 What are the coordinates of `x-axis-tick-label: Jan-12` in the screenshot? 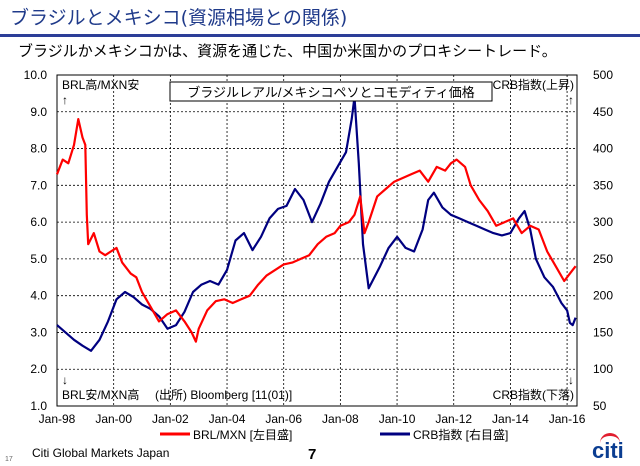 It's located at (453, 419).